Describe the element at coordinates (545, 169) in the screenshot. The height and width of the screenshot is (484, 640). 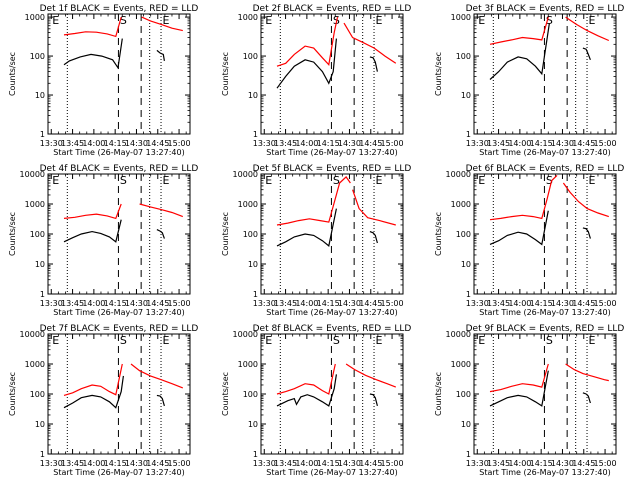
I see `panel-title: Det 6f BLACK = Events, RED = LLD` at that location.